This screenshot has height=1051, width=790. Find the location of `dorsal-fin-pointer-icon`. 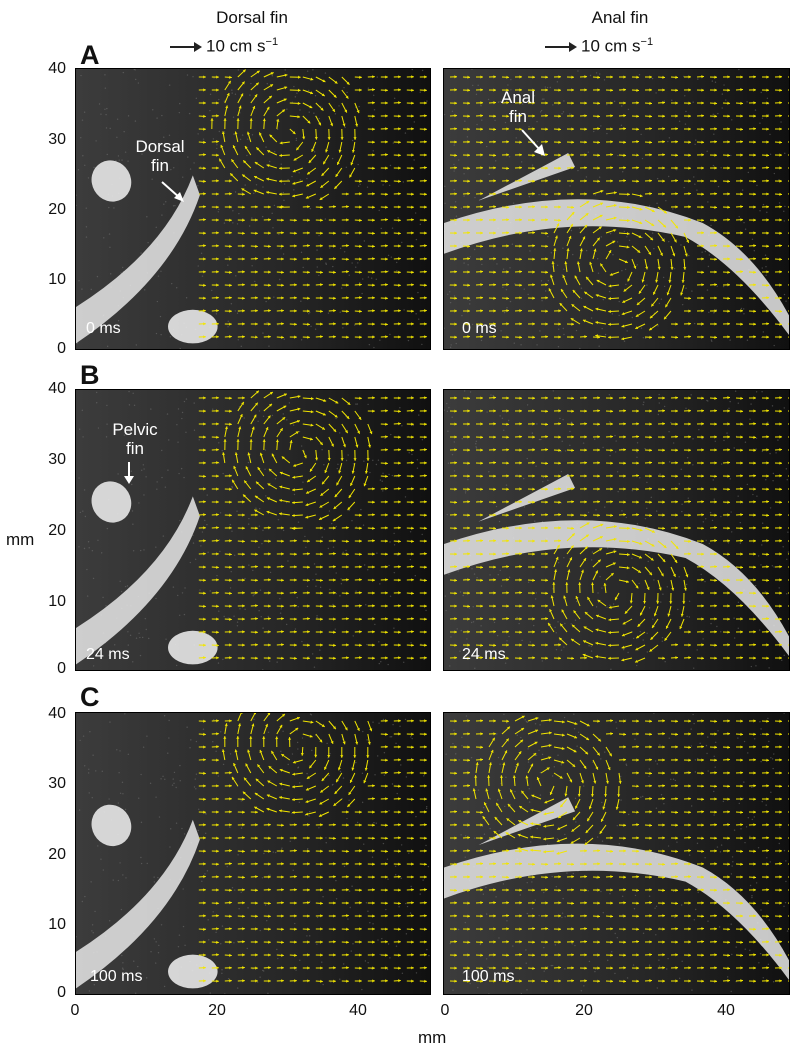

dorsal-fin-pointer-icon is located at coordinates (172, 191).